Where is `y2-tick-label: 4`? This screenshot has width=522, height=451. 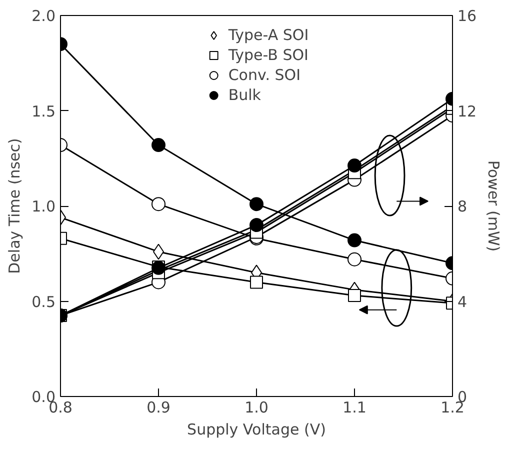 y2-tick-label: 4 is located at coordinates (463, 301).